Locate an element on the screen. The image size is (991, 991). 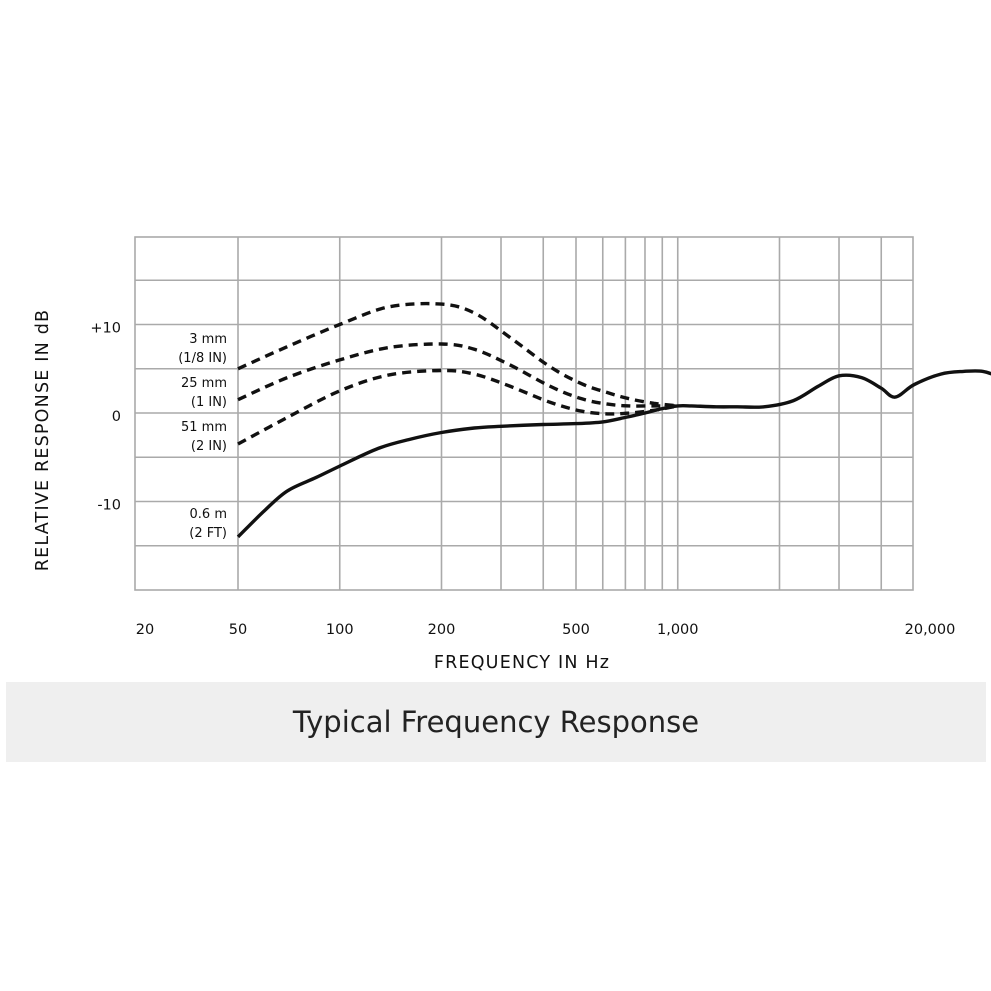
caption-text: Typical Frequency Response is located at coordinates (496, 722).